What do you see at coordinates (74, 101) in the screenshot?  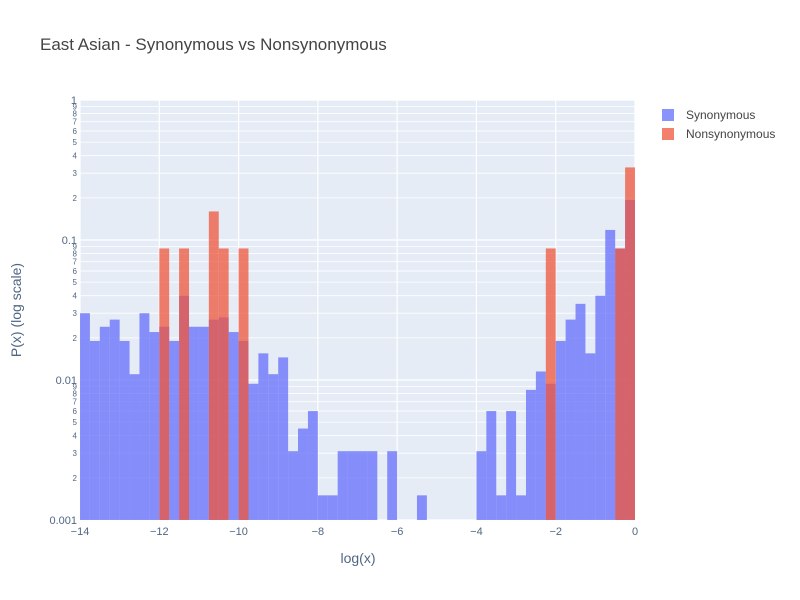 I see `y-tick-label: 1` at bounding box center [74, 101].